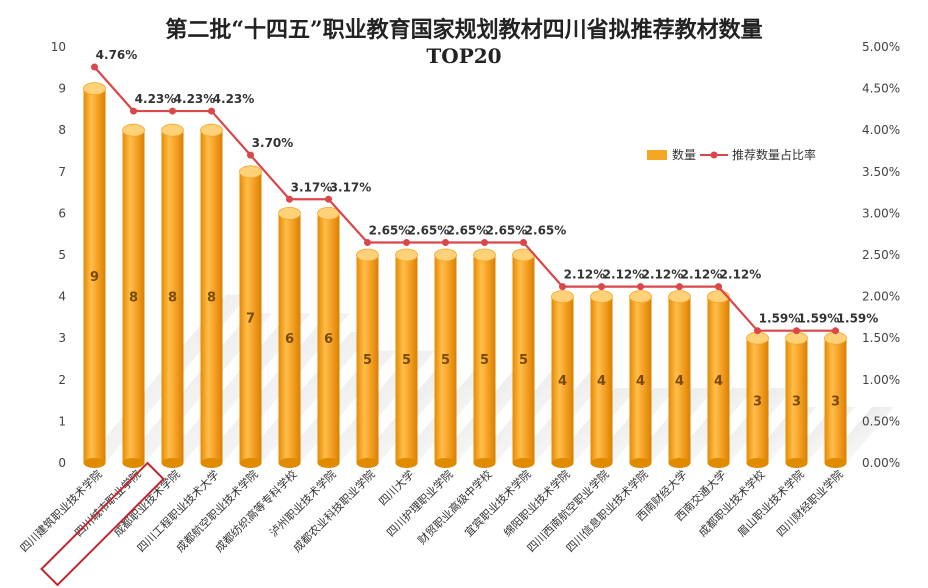  I want to click on y-tick-label: 10, so click(58, 47).